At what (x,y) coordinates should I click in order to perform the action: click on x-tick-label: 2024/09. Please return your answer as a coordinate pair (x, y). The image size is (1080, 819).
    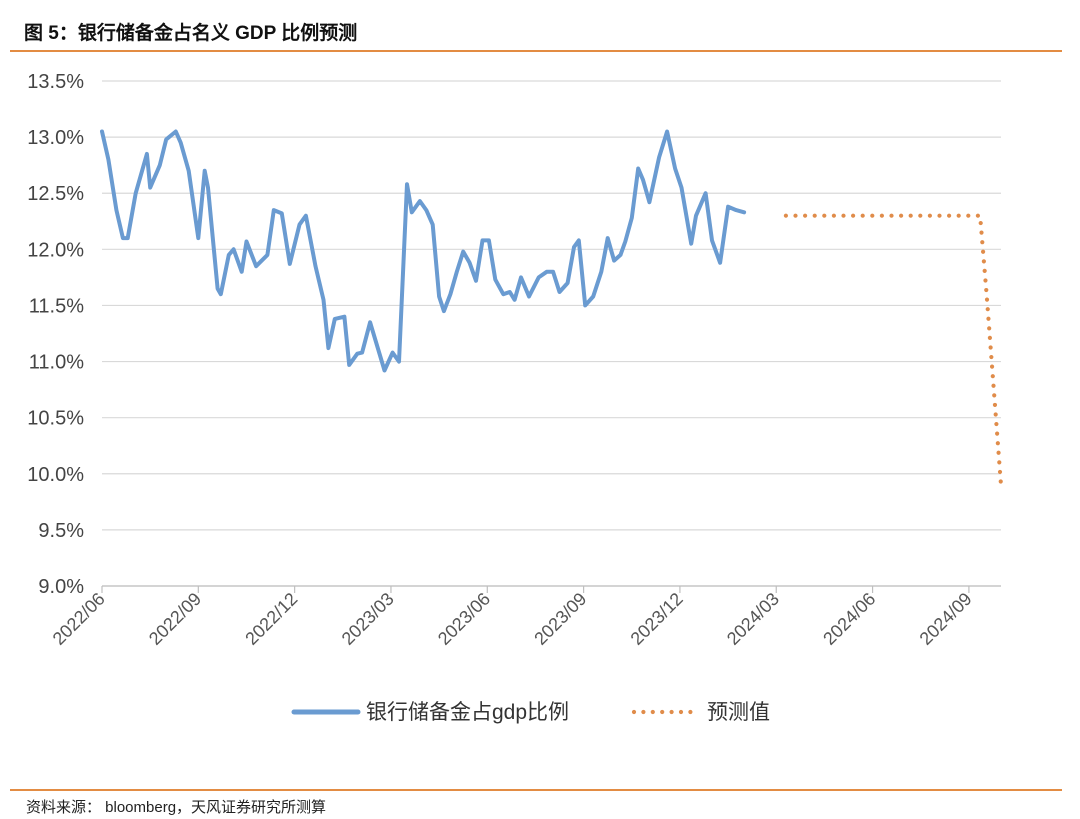
    Looking at the image, I should click on (946, 619).